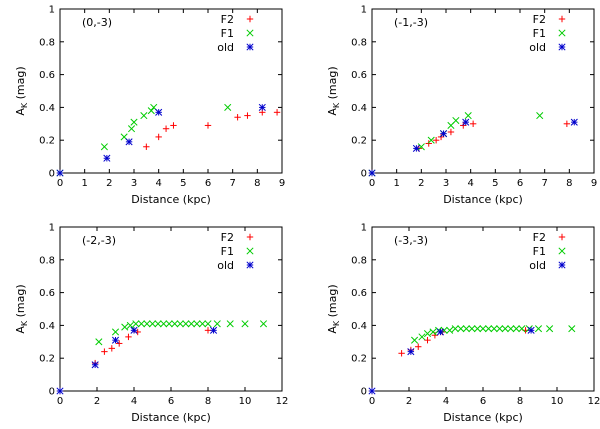 The image size is (600, 429). Describe the element at coordinates (332, 112) in the screenshot. I see `y-axis-label-main: A` at that location.